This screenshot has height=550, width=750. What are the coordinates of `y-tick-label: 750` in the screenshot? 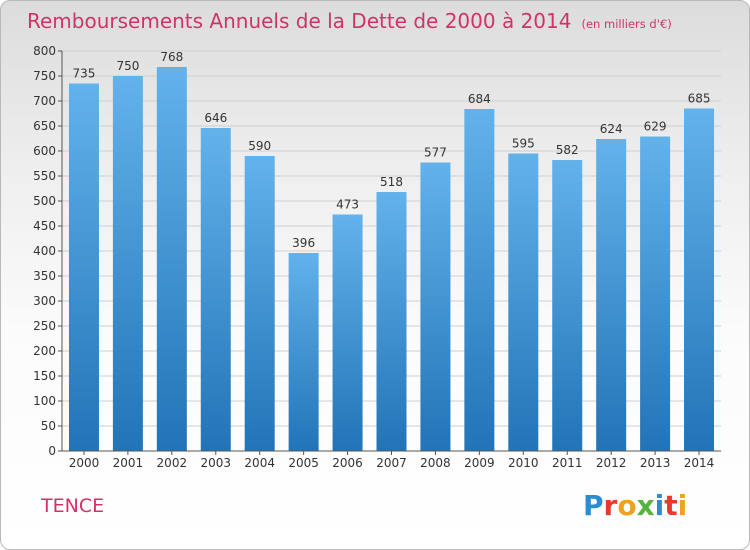 It's located at (44, 76).